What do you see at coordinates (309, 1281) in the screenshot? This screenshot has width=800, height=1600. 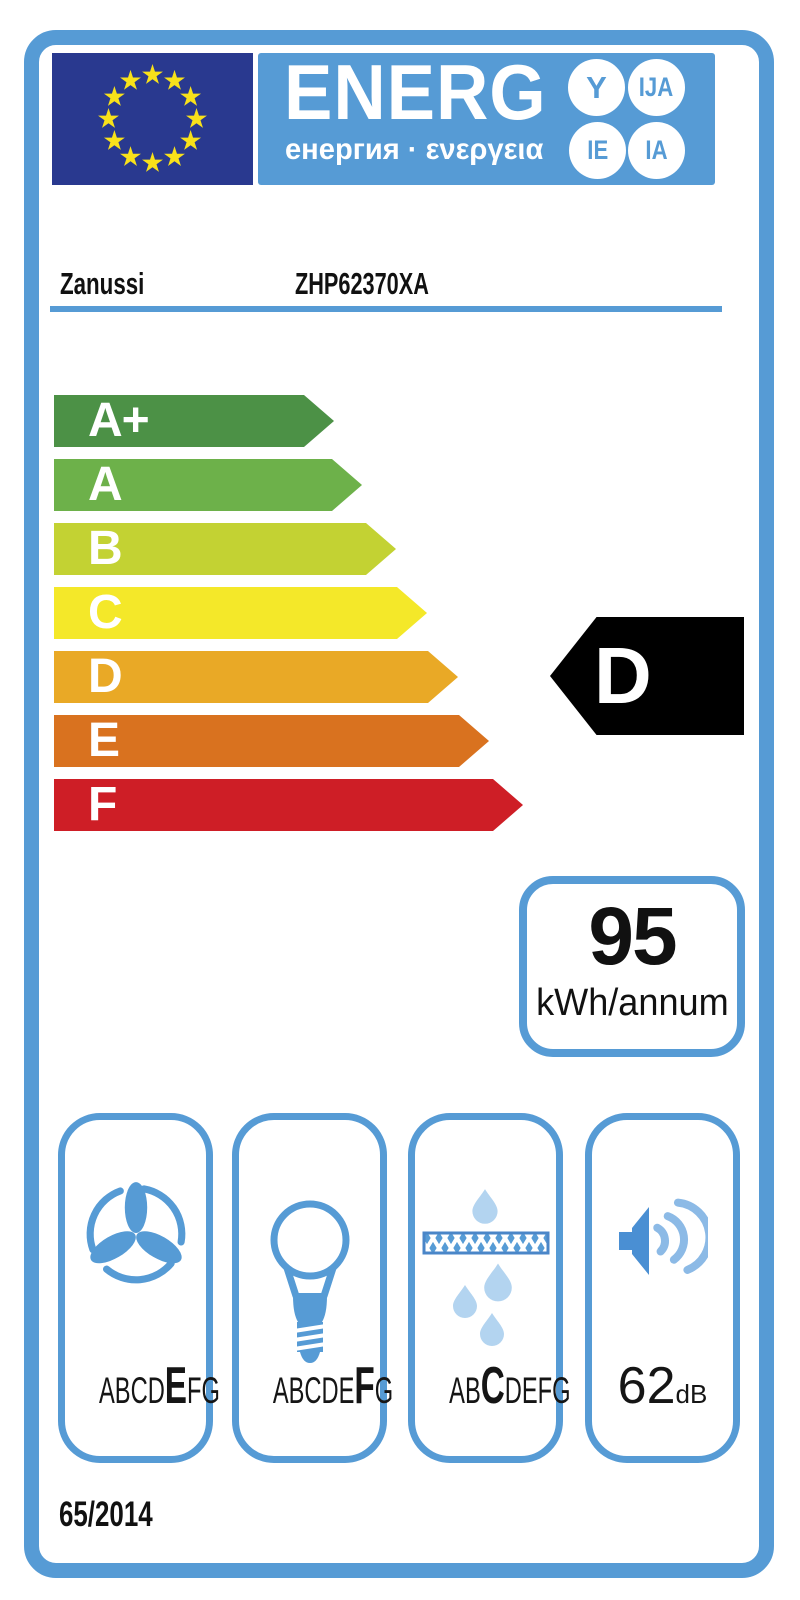 I see `bulb-icon` at bounding box center [309, 1281].